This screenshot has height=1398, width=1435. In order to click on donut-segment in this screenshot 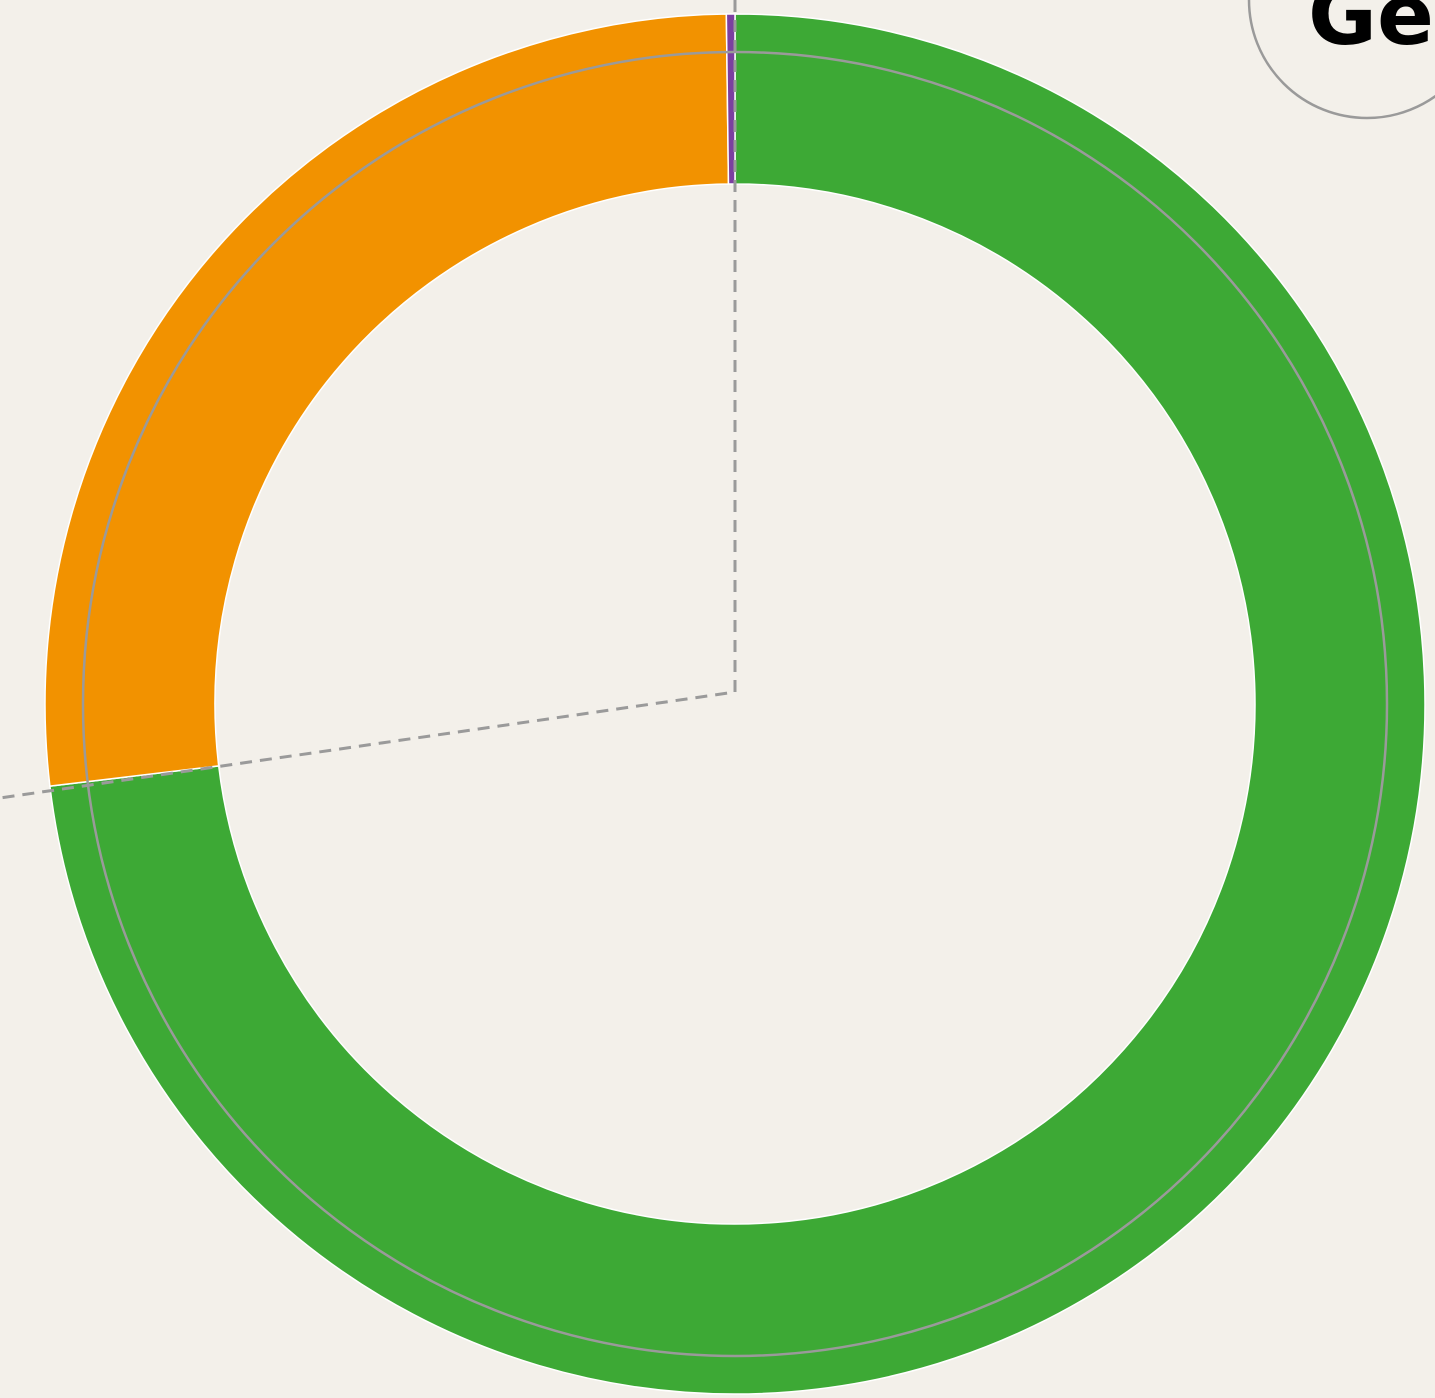, I will do `click(730, 99)`.